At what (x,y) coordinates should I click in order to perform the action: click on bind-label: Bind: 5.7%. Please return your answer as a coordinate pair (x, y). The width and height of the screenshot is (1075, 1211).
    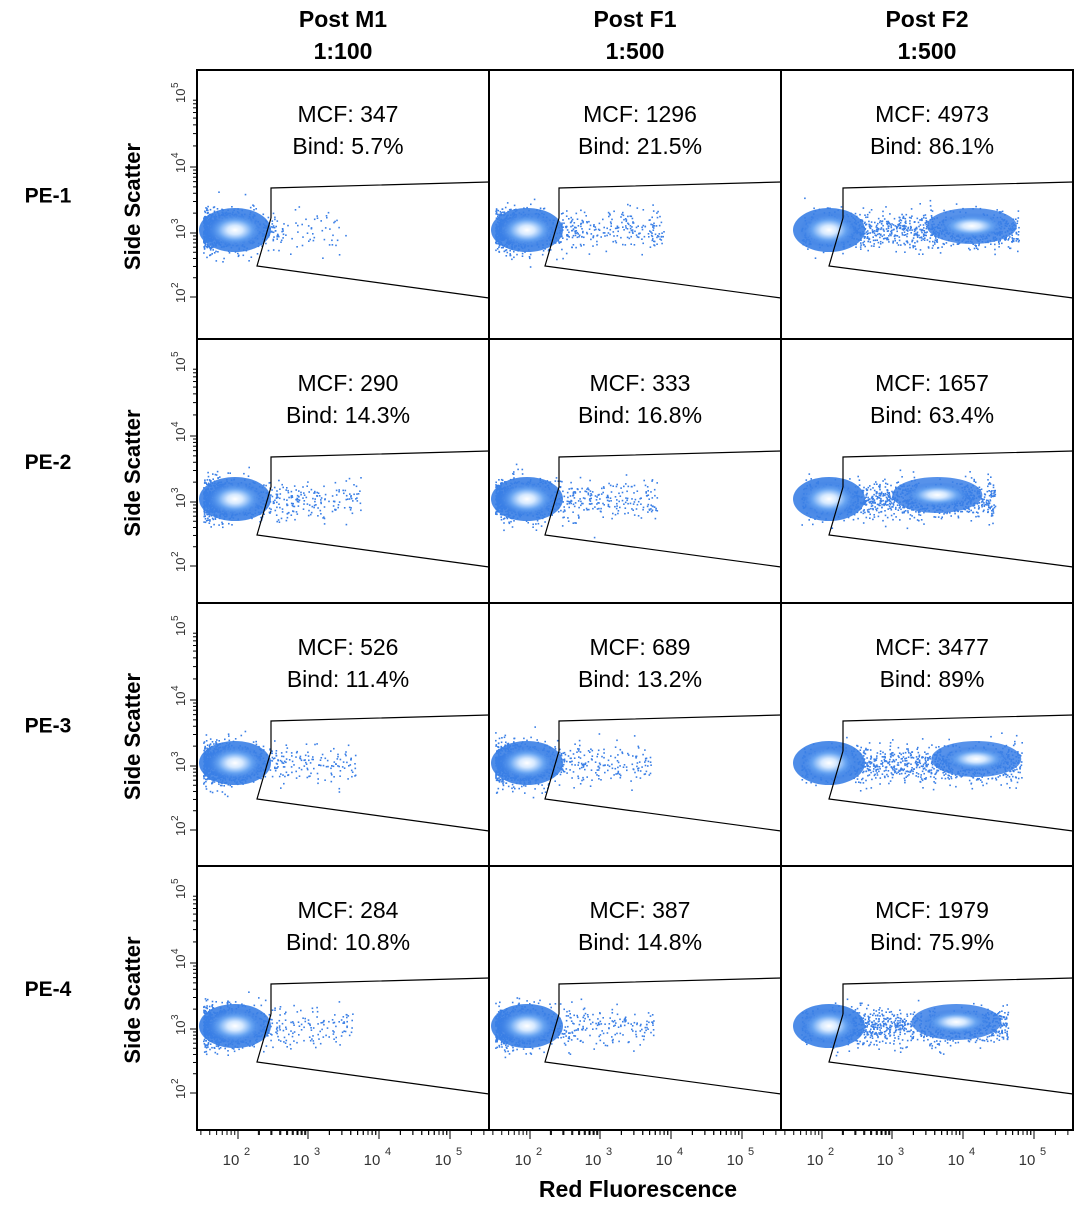
    Looking at the image, I should click on (347, 146).